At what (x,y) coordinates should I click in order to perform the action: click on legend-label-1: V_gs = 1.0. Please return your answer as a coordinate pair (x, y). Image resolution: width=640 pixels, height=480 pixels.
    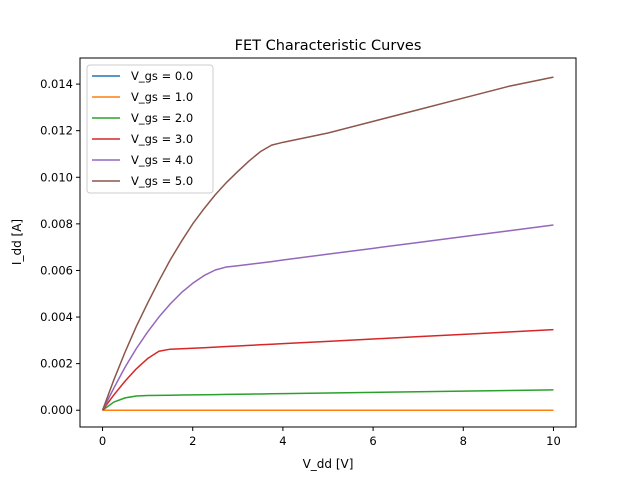
    Looking at the image, I should click on (162, 97).